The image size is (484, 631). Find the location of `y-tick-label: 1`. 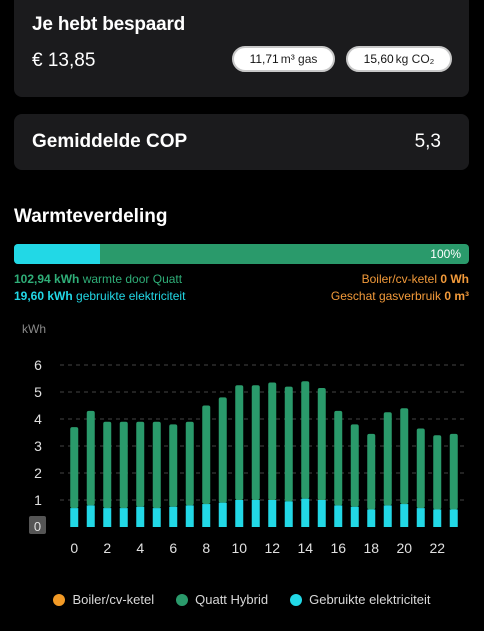

y-tick-label: 1 is located at coordinates (38, 500).